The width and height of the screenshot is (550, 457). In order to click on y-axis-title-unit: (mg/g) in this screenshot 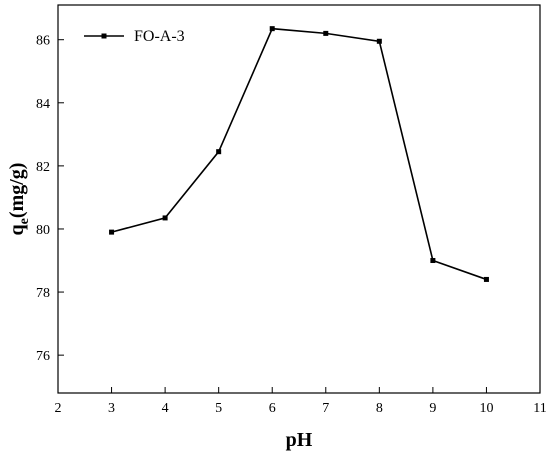, I will do `click(17, 191)`.